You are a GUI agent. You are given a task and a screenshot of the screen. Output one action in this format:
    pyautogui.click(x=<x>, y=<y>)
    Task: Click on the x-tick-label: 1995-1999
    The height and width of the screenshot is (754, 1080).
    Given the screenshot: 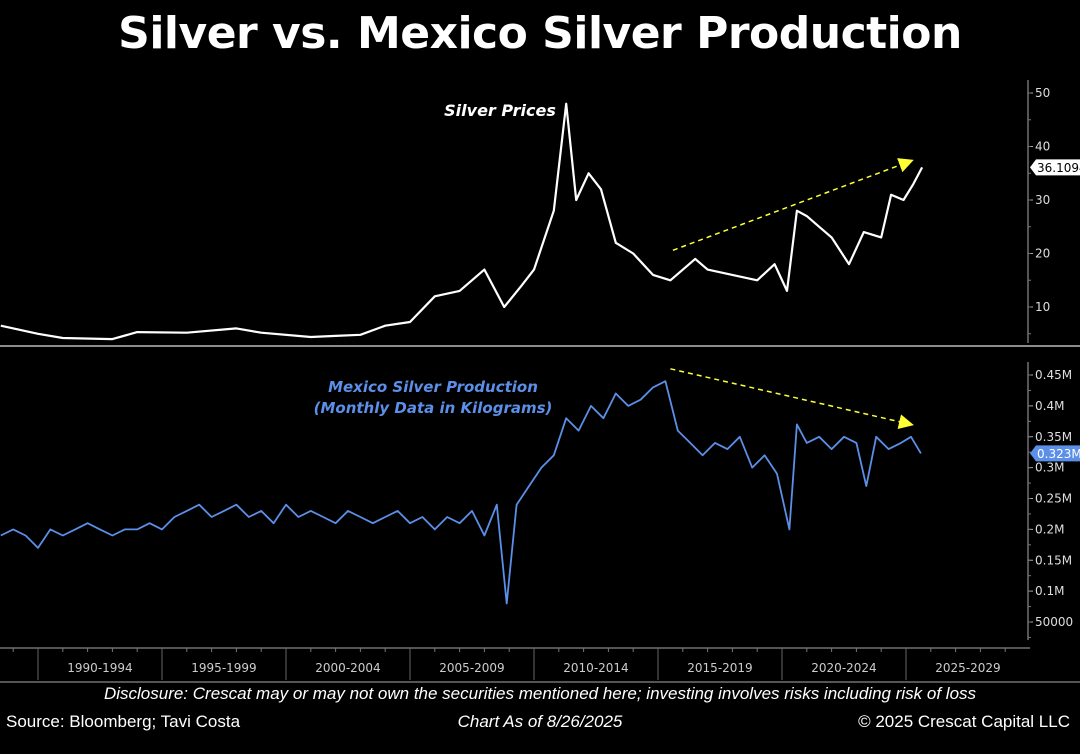 What is the action you would take?
    pyautogui.click(x=223, y=668)
    